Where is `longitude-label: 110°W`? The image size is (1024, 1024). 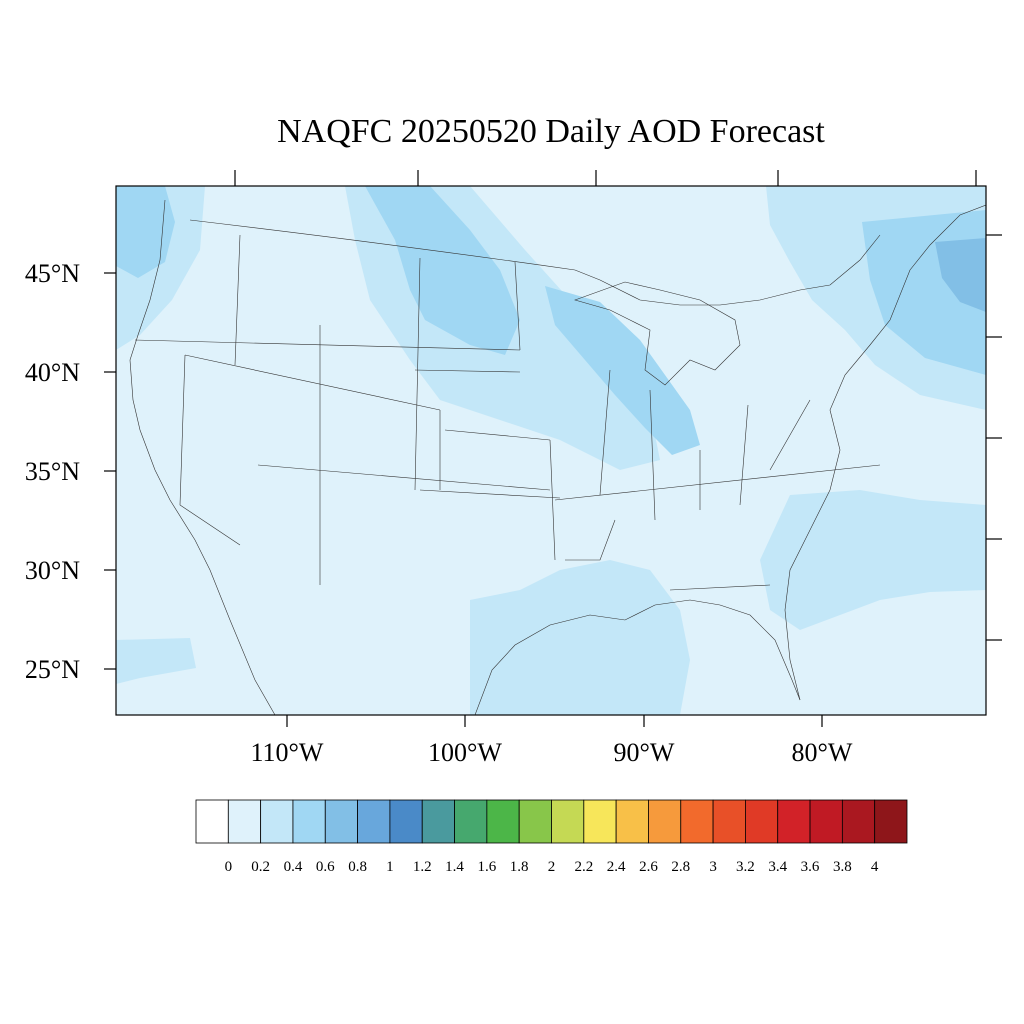 longitude-label: 110°W is located at coordinates (287, 752).